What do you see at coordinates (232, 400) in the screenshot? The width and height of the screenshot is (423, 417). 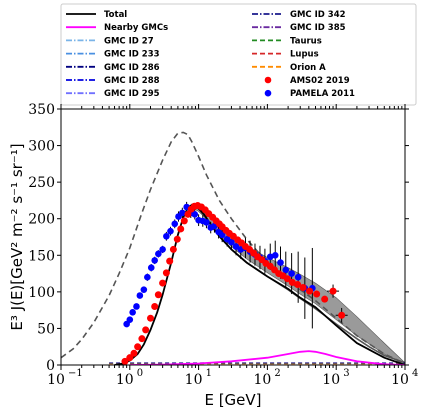 I see `x-axis-label: E [GeV]` at bounding box center [232, 400].